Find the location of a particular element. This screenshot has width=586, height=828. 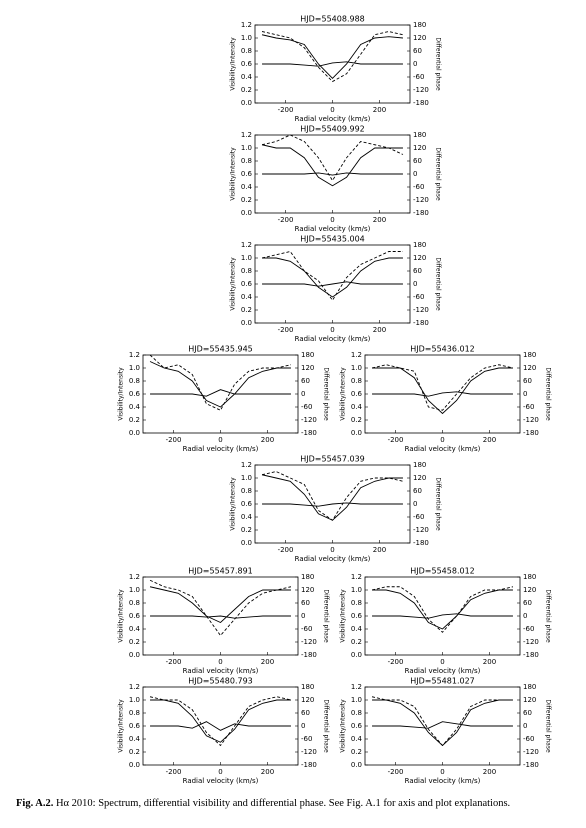

panel-title: HJD=55457.039 is located at coordinates (332, 459).